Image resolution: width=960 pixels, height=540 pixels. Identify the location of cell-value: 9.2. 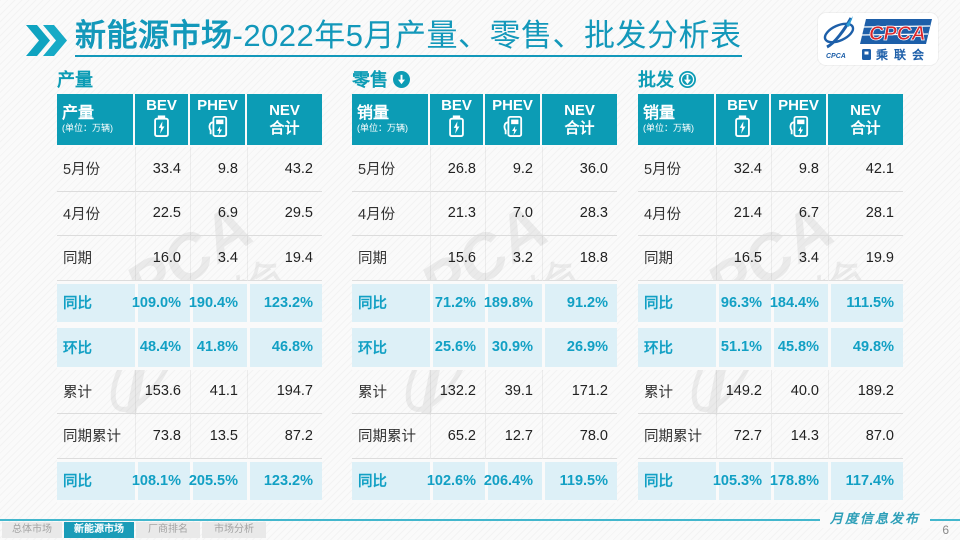
(513, 169).